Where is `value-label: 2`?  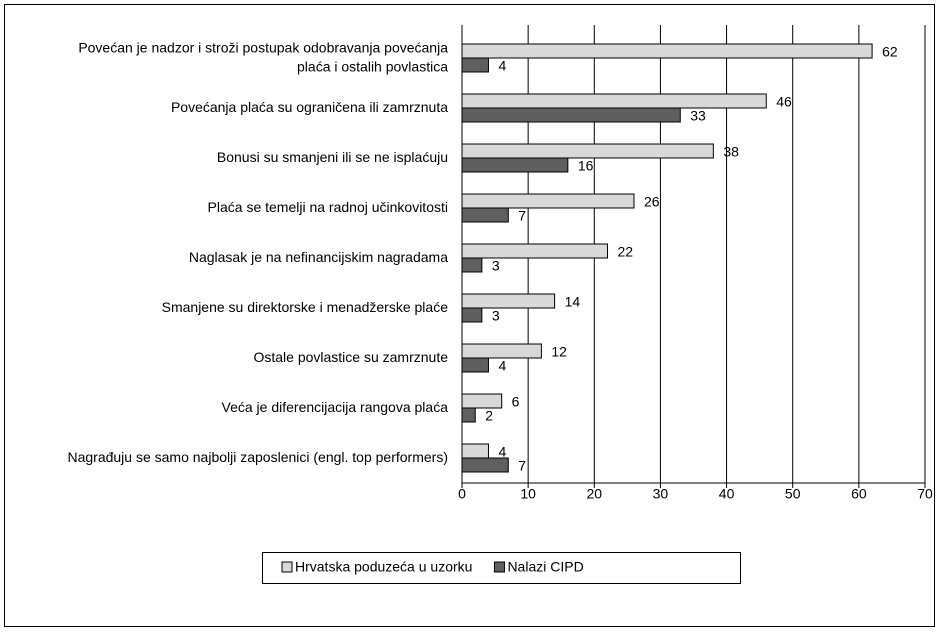 value-label: 2 is located at coordinates (489, 416).